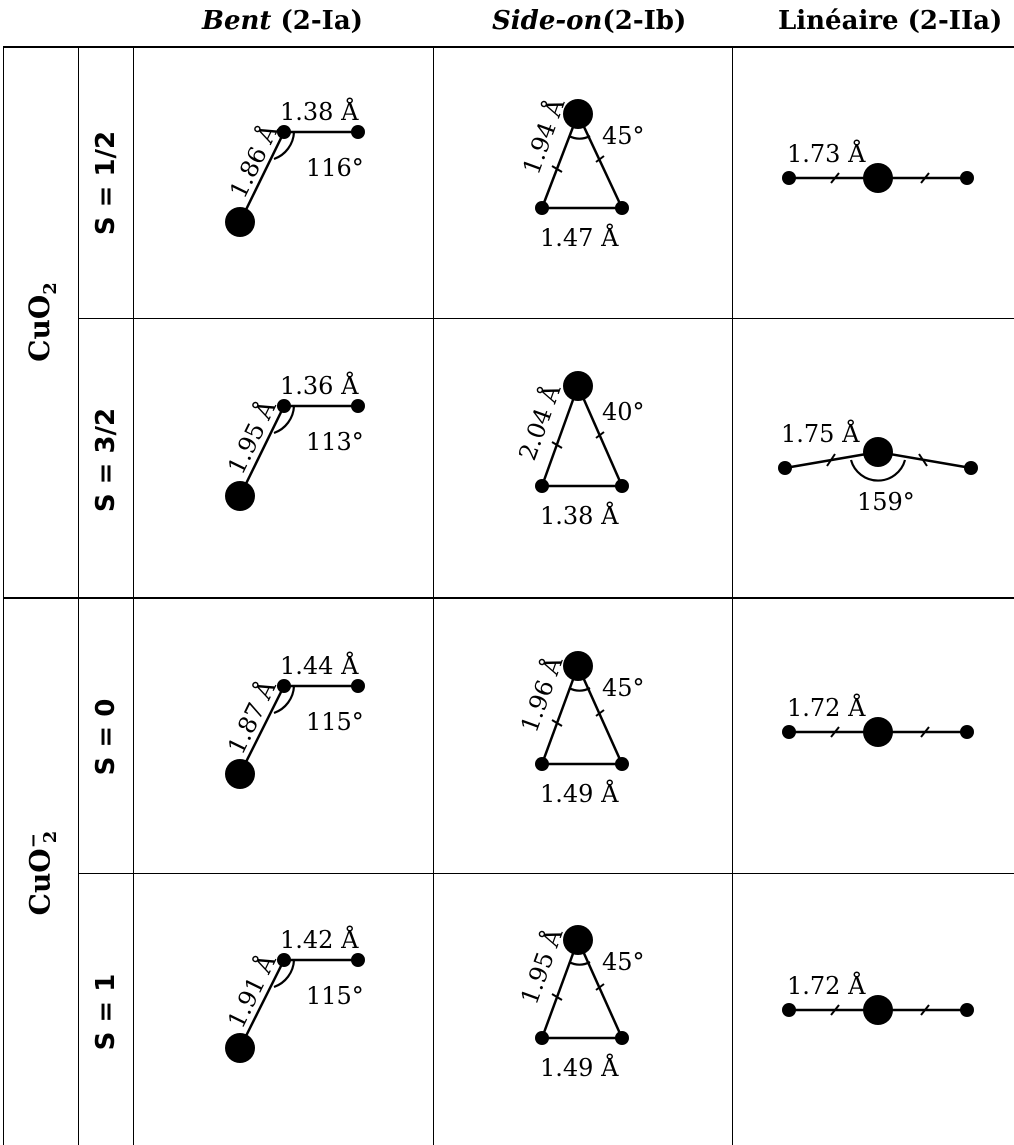 The width and height of the screenshot is (1014, 1145). What do you see at coordinates (78, 595) in the screenshot?
I see `molecule-column-divider` at bounding box center [78, 595].